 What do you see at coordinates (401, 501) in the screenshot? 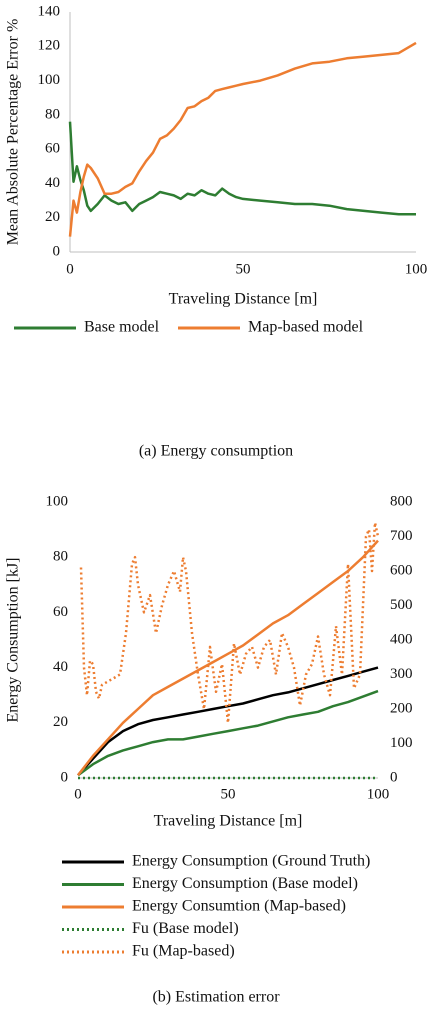
I see `y2-tick-label: 800` at bounding box center [401, 501].